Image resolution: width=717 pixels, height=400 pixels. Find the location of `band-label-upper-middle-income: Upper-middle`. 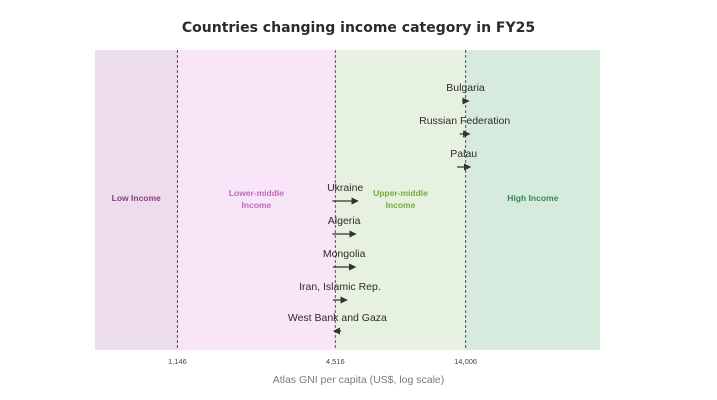

band-label-upper-middle-income: Upper-middle is located at coordinates (400, 193).